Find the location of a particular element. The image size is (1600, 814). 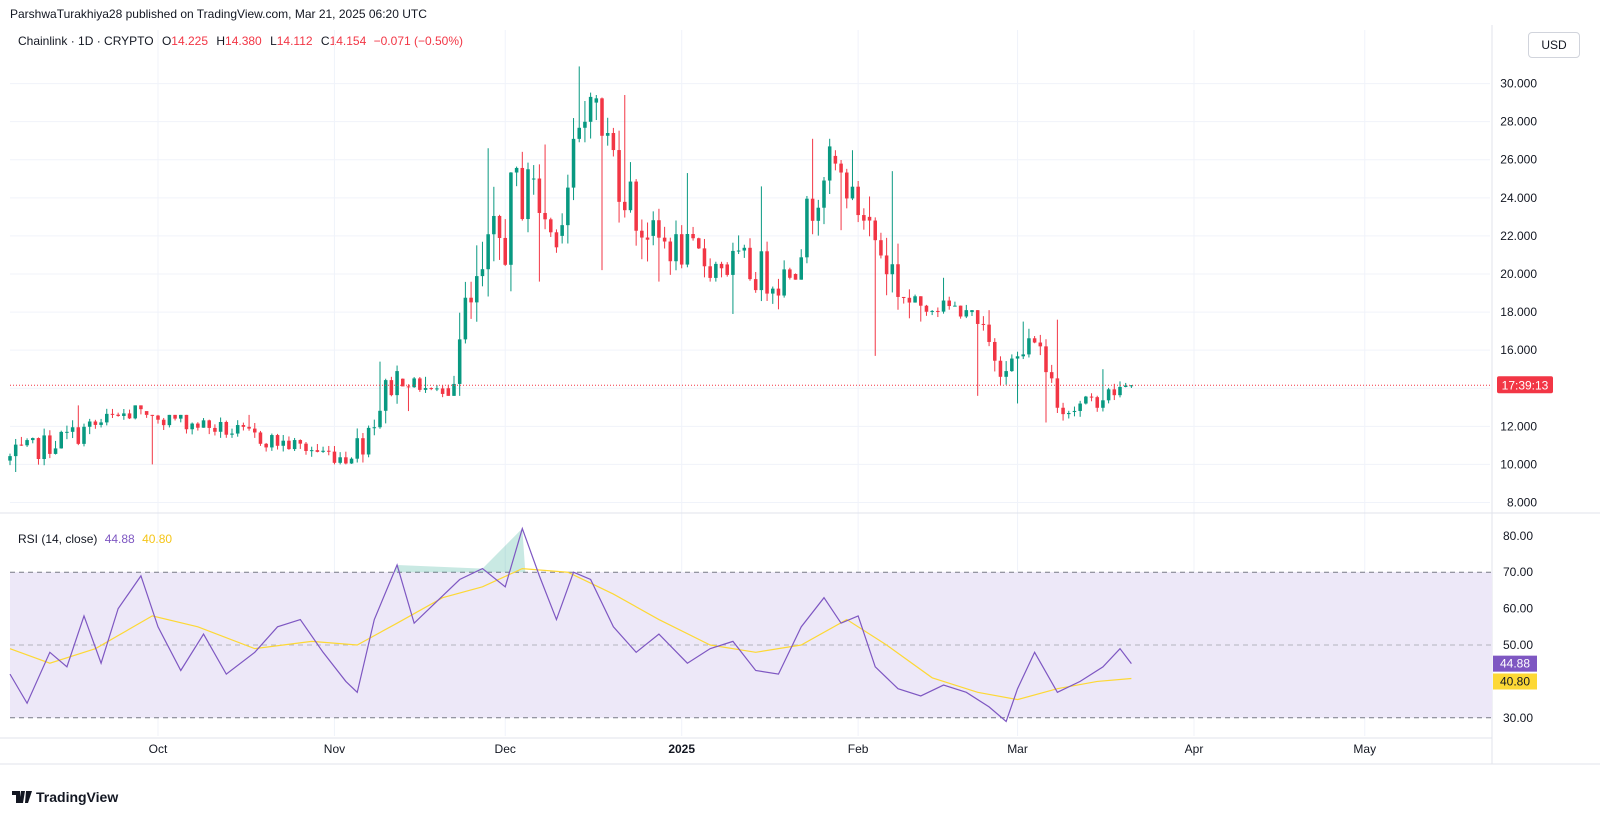

rsi-ma-value: 40.80 is located at coordinates (157, 539).